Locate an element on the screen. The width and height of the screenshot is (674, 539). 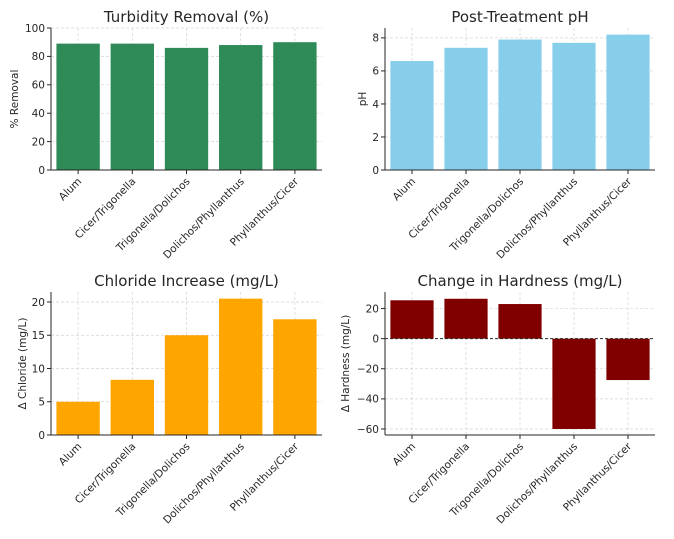
y-tick-label: 80 is located at coordinates (38, 57).